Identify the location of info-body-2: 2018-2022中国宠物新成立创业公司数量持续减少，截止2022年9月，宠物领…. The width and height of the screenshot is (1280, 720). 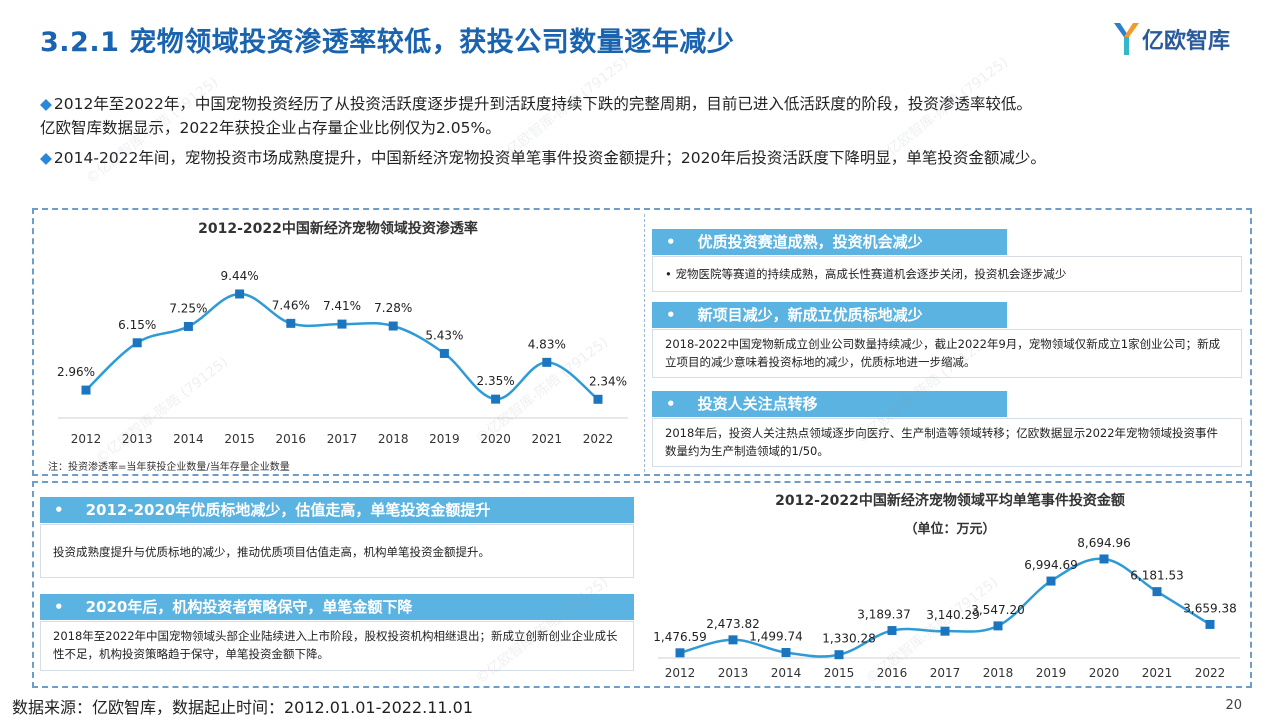
(947, 353).